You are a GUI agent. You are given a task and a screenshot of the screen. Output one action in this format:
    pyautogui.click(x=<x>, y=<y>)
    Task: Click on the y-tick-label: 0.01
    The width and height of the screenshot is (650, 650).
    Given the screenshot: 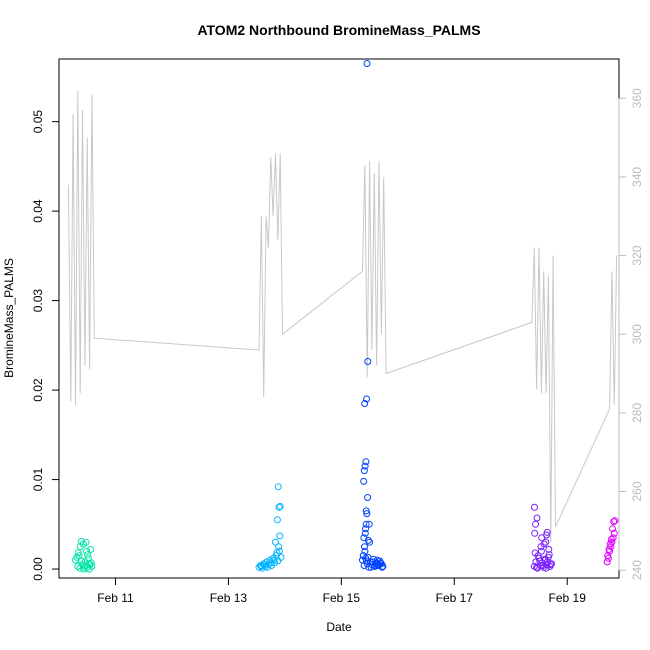 What is the action you would take?
    pyautogui.click(x=38, y=480)
    